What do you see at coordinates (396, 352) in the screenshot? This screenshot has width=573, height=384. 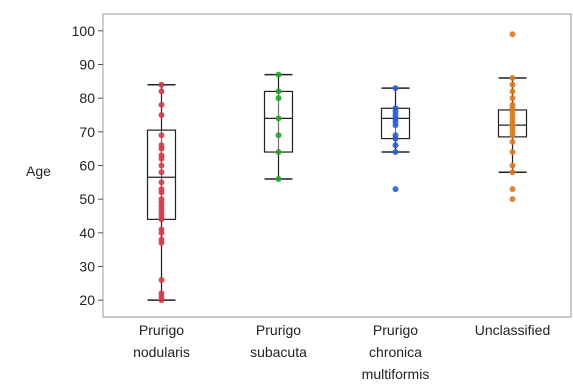 I see `x-category-label: Prurigo chronica multiformis` at bounding box center [396, 352].